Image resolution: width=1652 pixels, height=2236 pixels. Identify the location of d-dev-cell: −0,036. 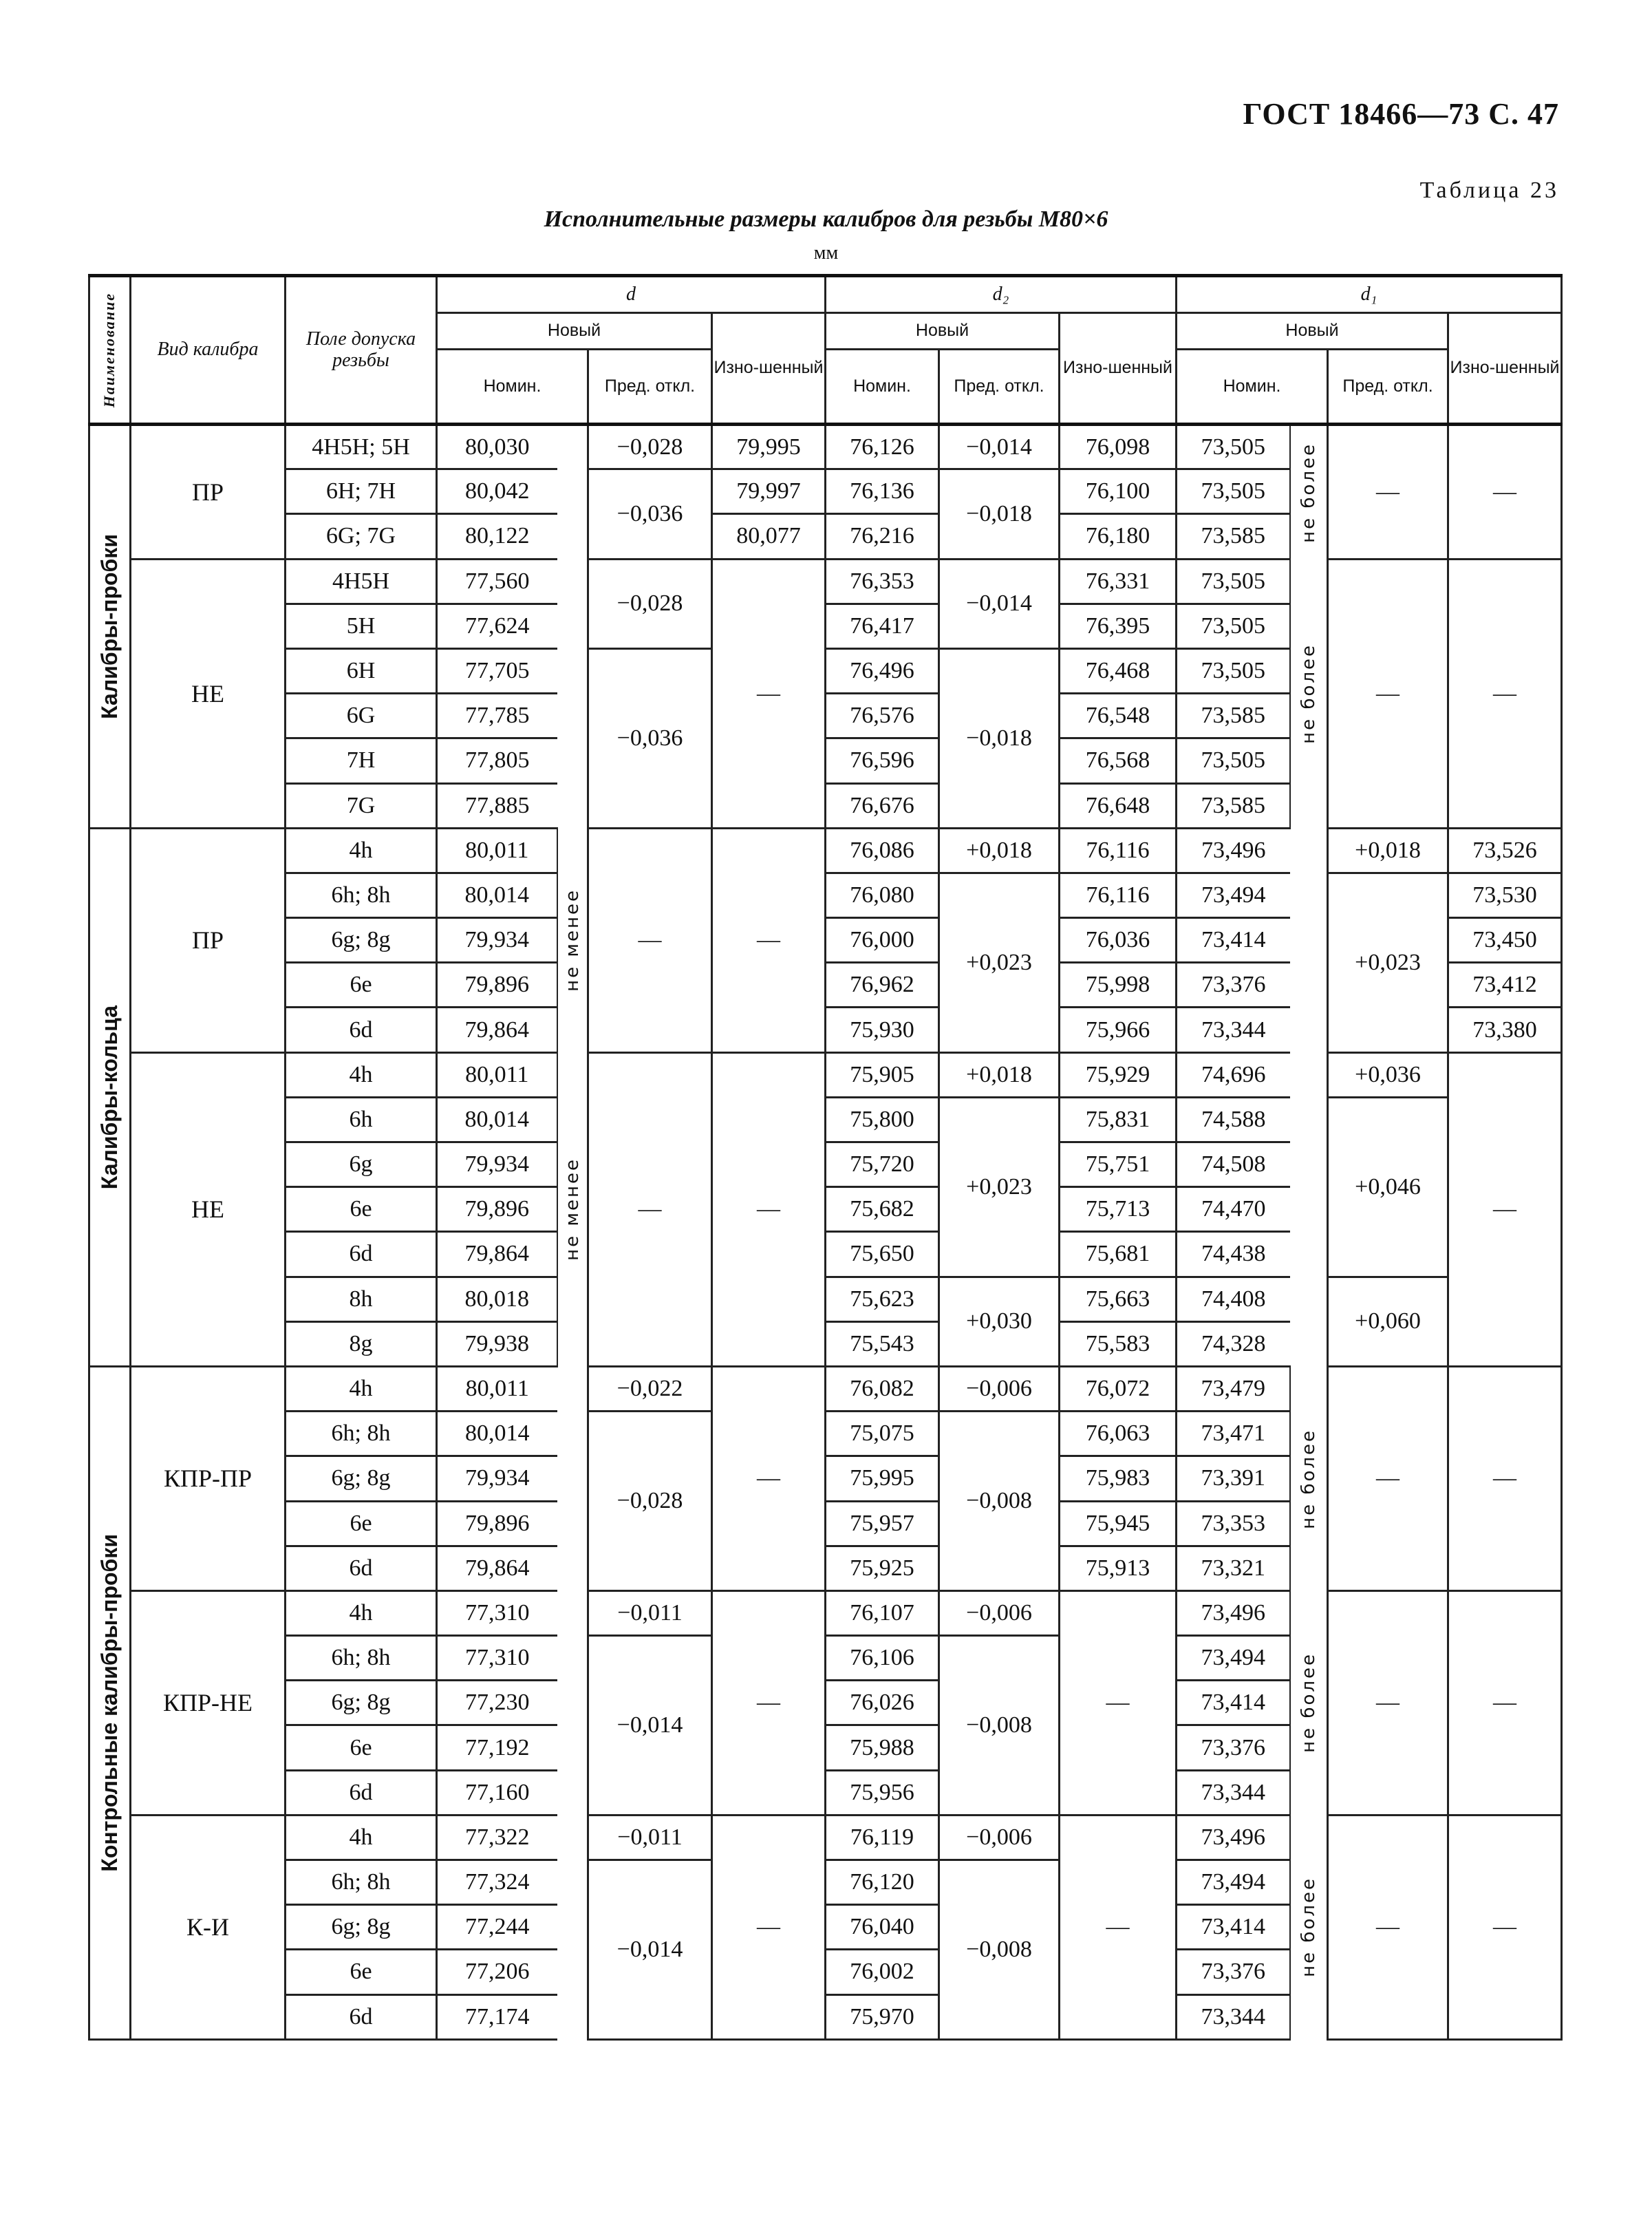
(650, 514).